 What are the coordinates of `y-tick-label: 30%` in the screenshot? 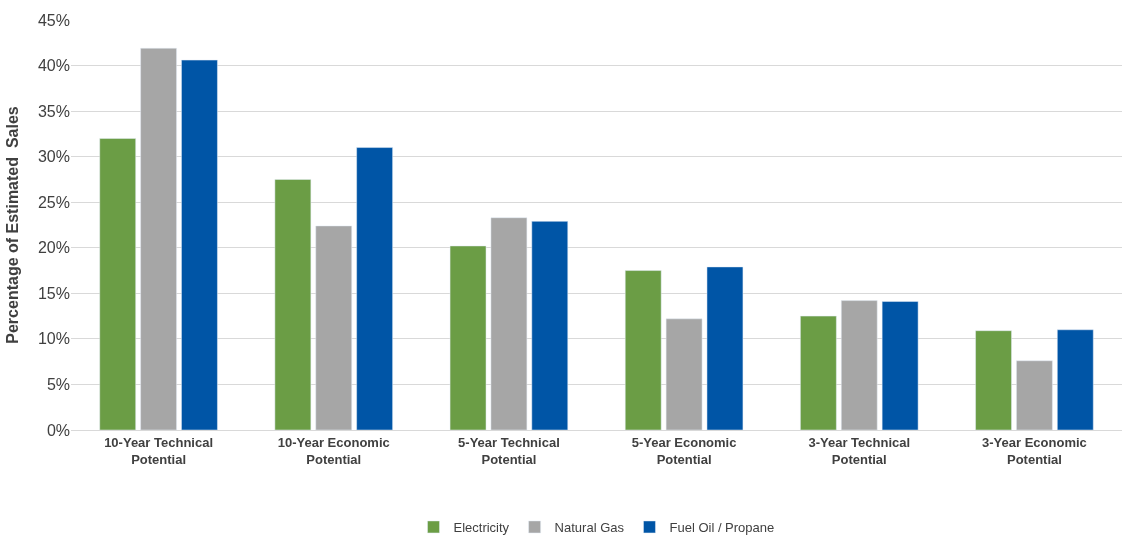 It's located at (53, 157).